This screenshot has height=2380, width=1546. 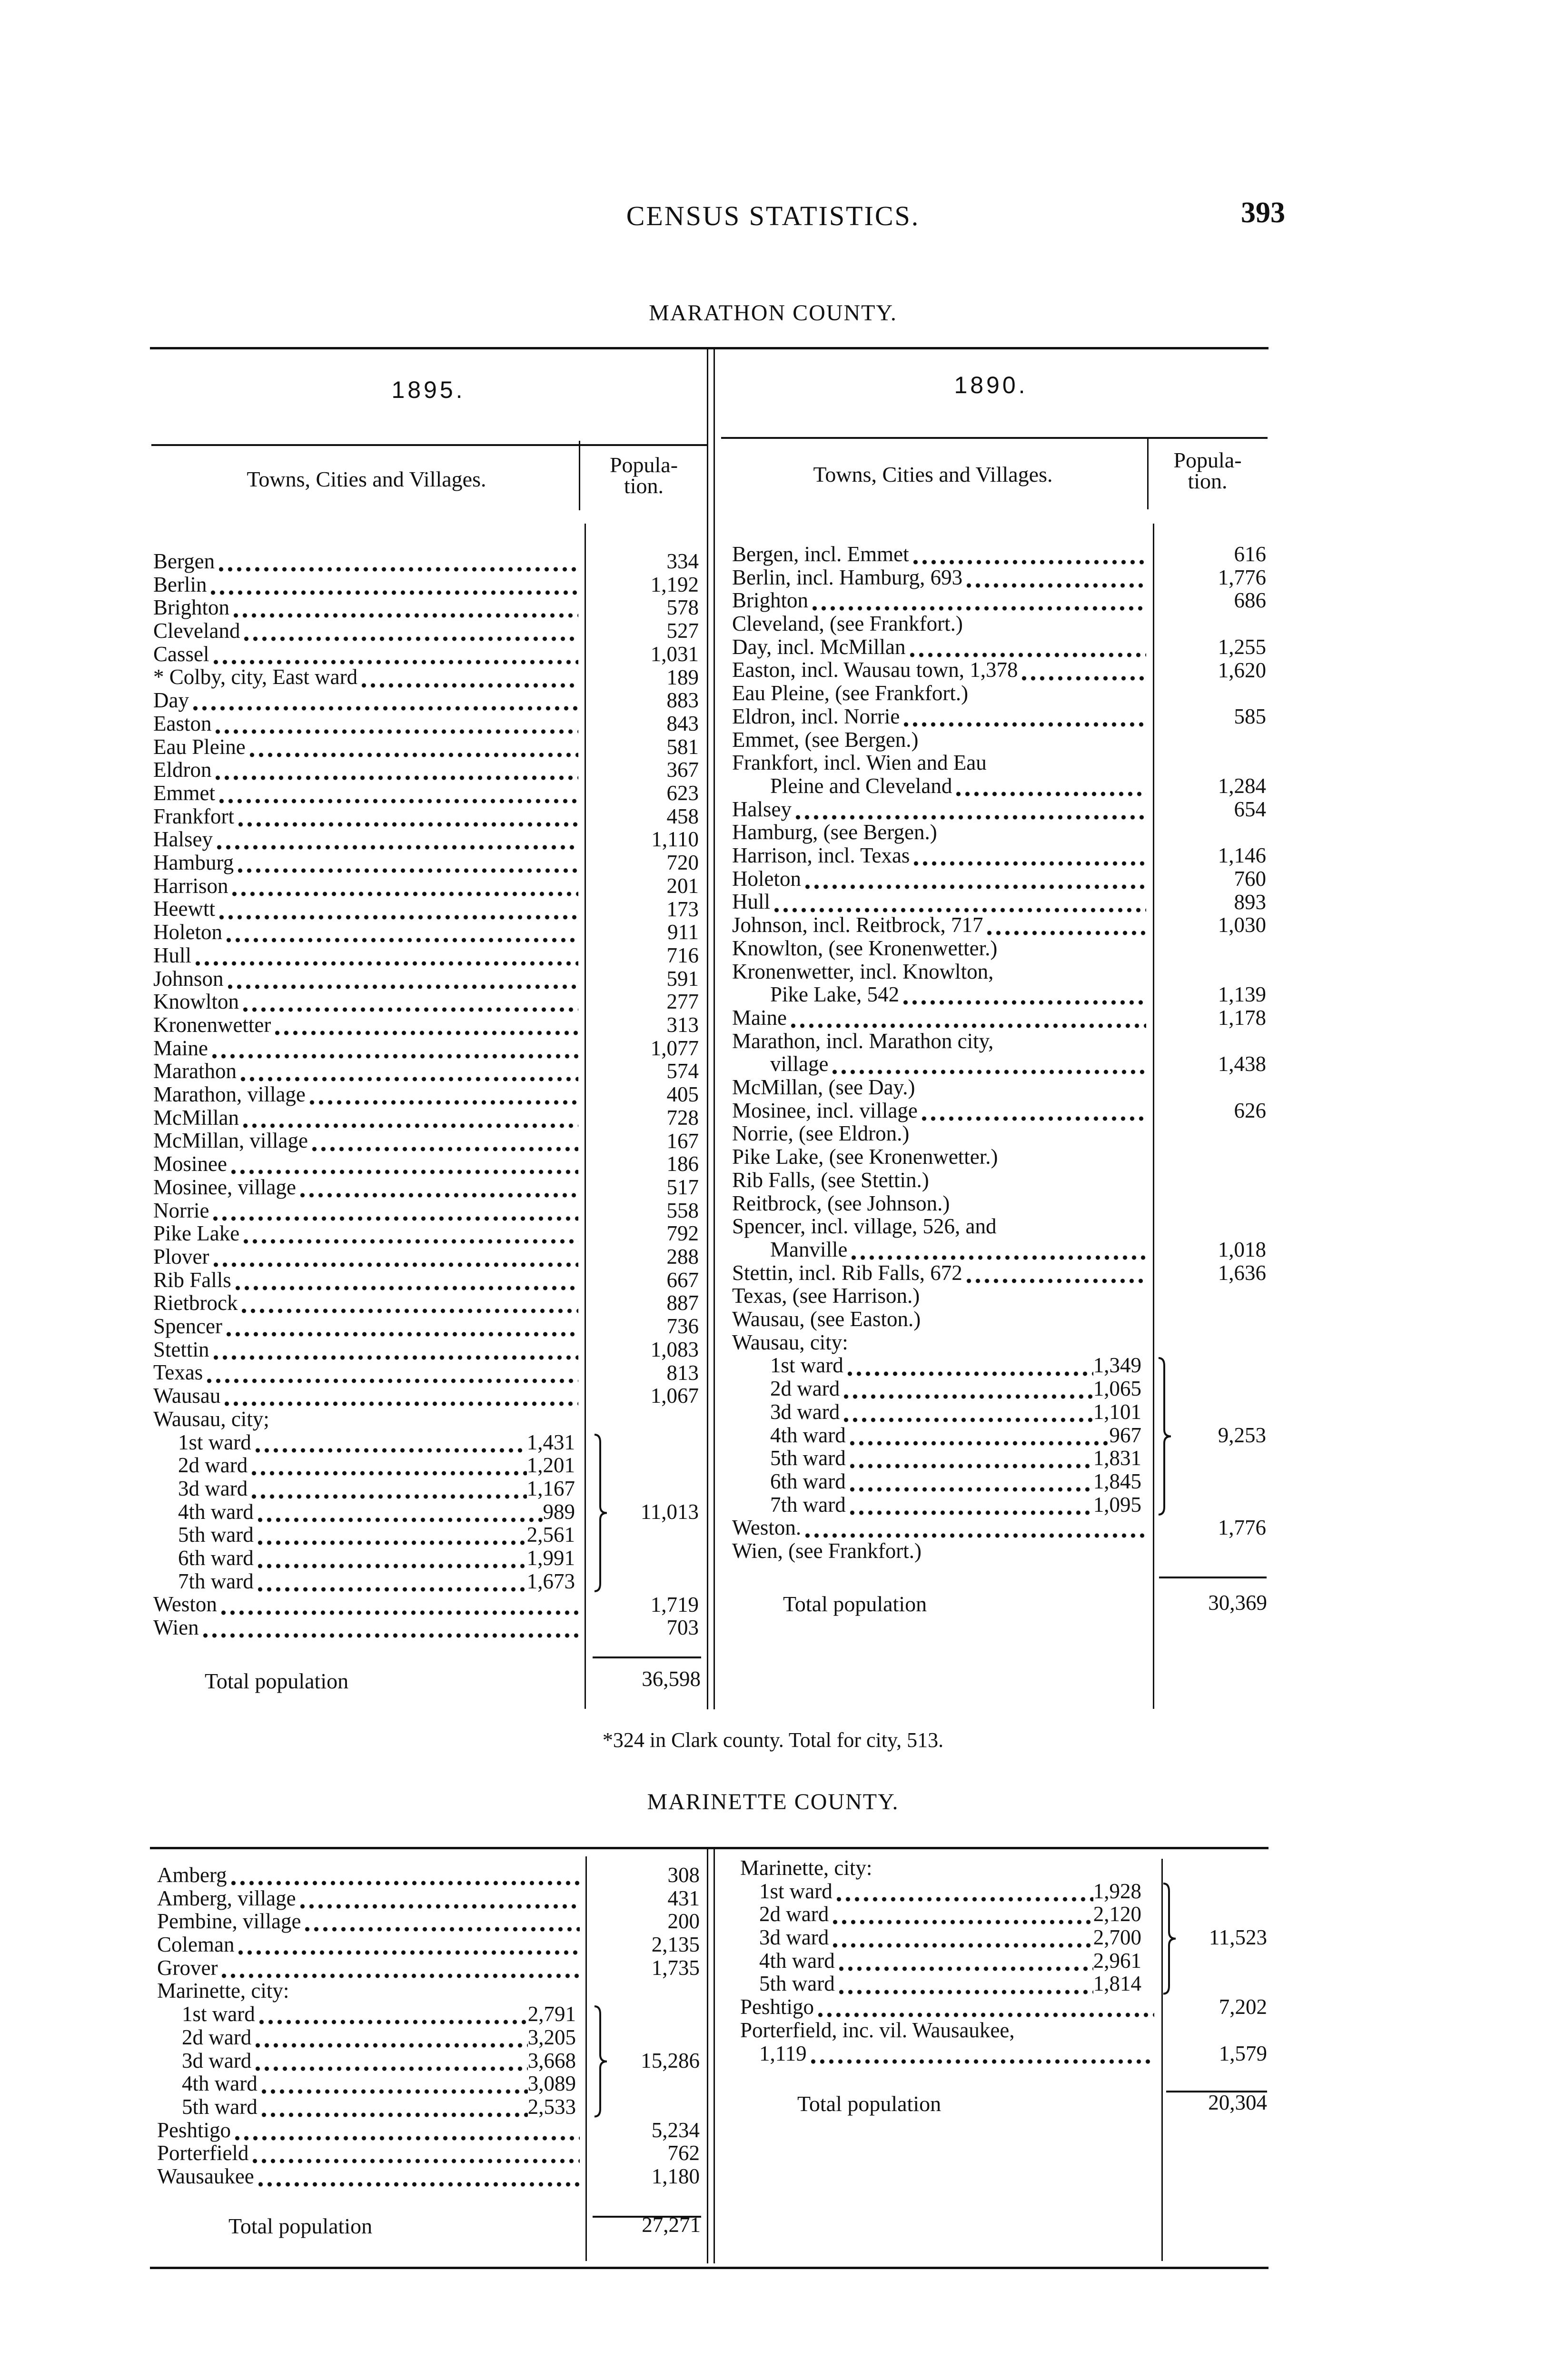 I want to click on entry-name: Hamburg, so click(x=193, y=863).